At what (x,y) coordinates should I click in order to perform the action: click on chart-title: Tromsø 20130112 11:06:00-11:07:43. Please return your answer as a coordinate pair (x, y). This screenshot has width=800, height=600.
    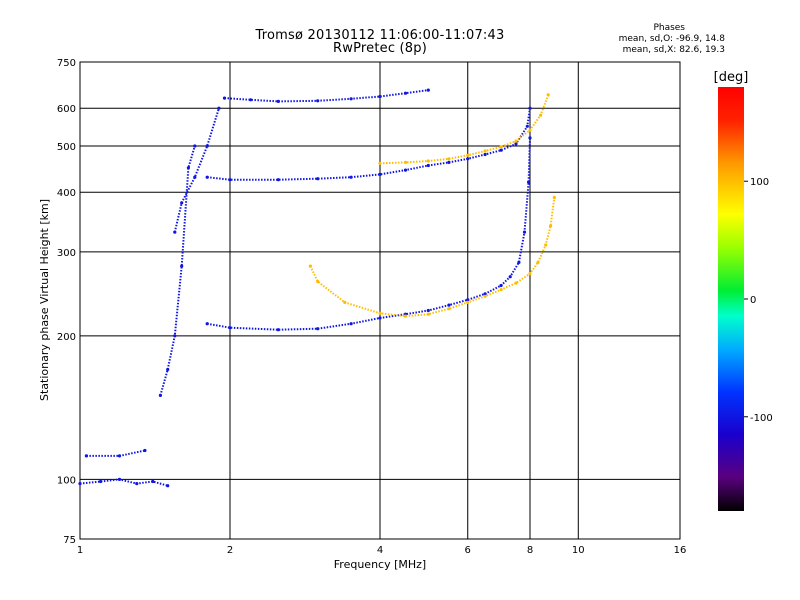
    Looking at the image, I should click on (380, 35).